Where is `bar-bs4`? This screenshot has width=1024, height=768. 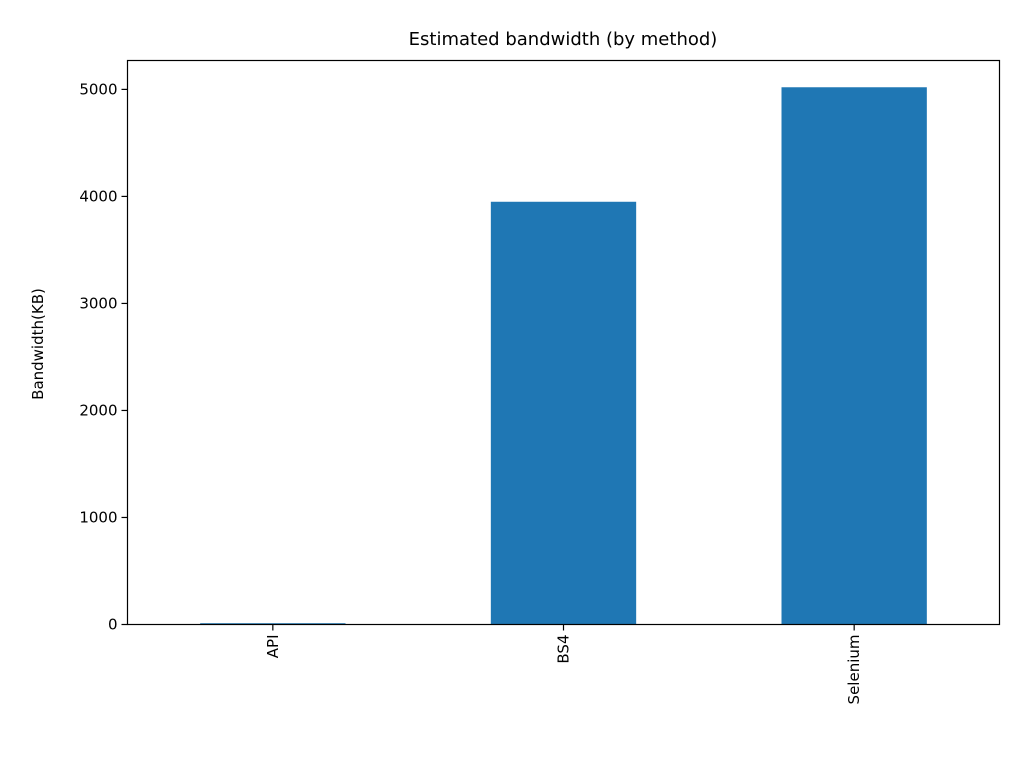
bar-bs4 is located at coordinates (563, 413).